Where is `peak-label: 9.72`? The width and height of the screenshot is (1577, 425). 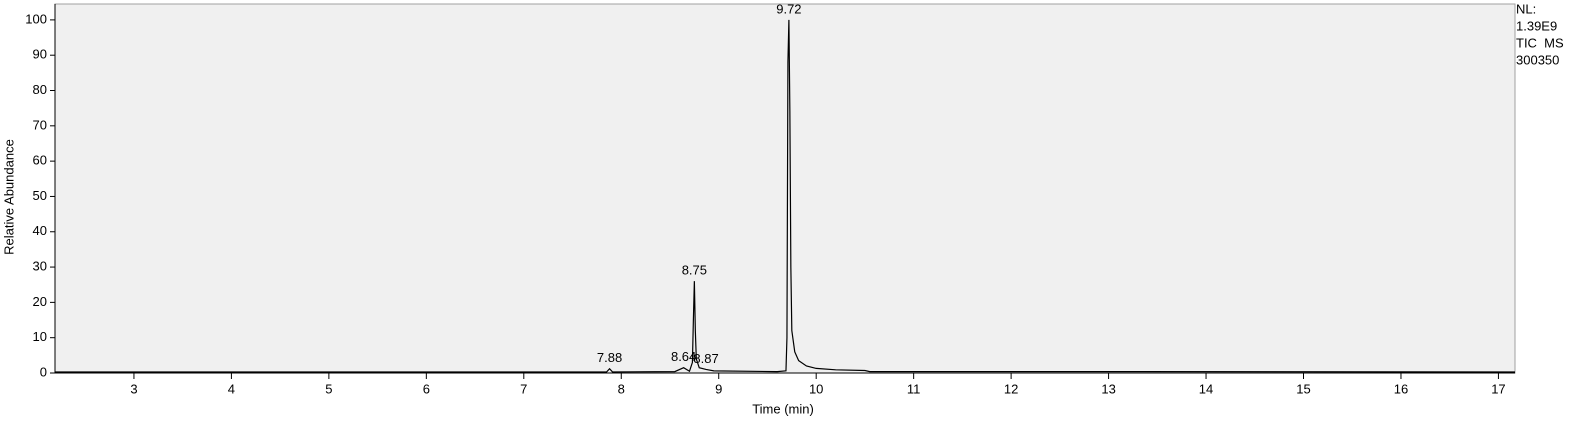
peak-label: 9.72 is located at coordinates (788, 8).